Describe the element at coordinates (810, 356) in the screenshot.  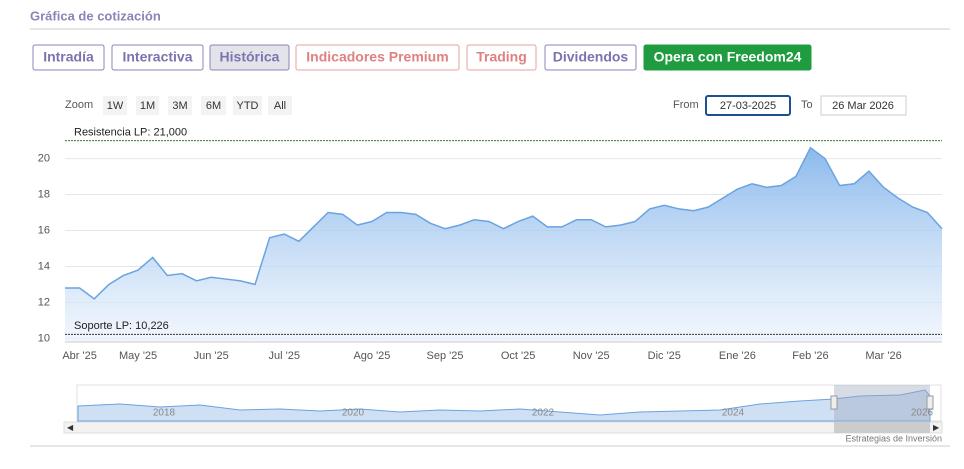
I see `x-tick-label: Feb '26` at that location.